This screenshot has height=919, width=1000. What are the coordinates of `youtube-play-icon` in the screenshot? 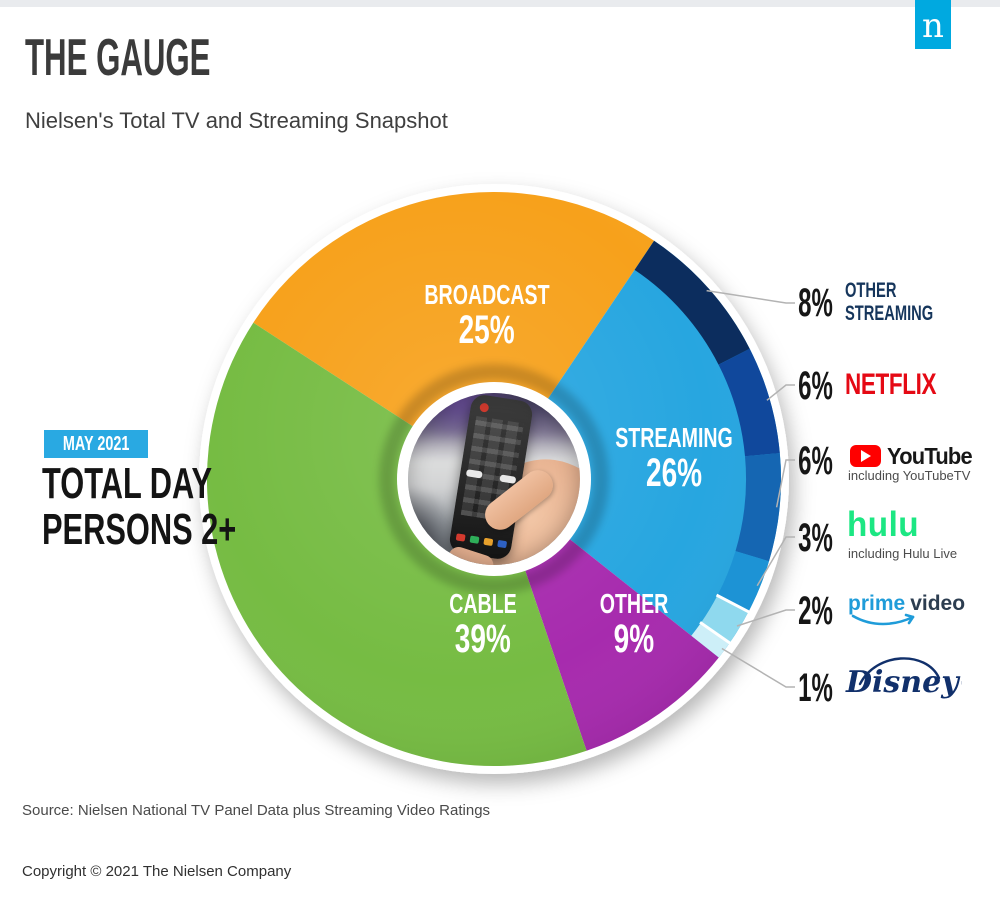 It's located at (865, 456).